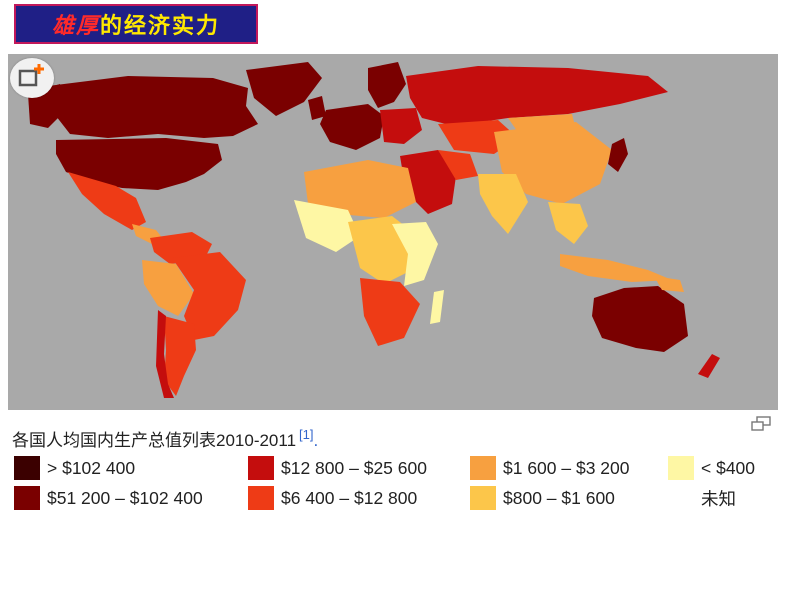  Describe the element at coordinates (360, 189) in the screenshot. I see `region-north-africa` at that location.